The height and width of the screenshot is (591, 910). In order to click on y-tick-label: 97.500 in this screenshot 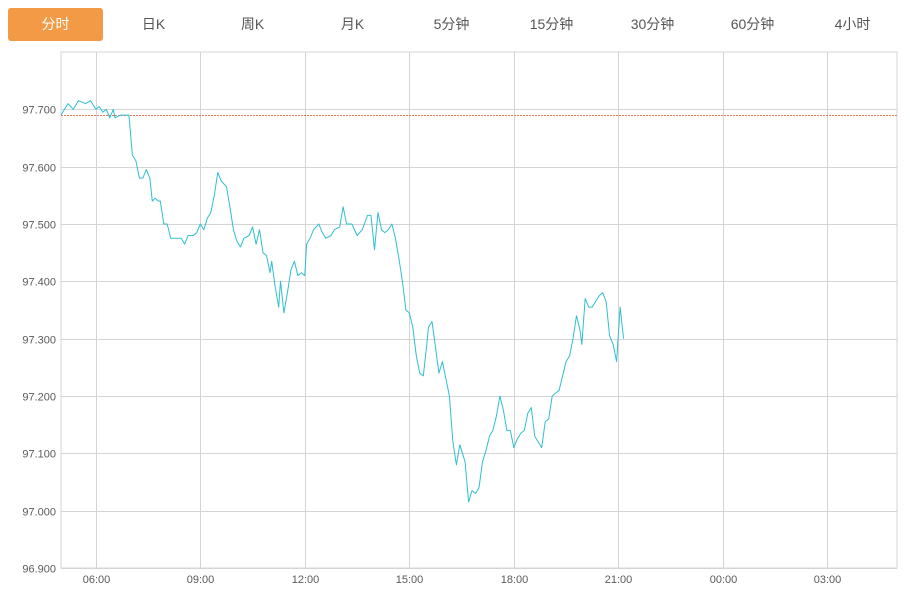, I will do `click(39, 226)`.